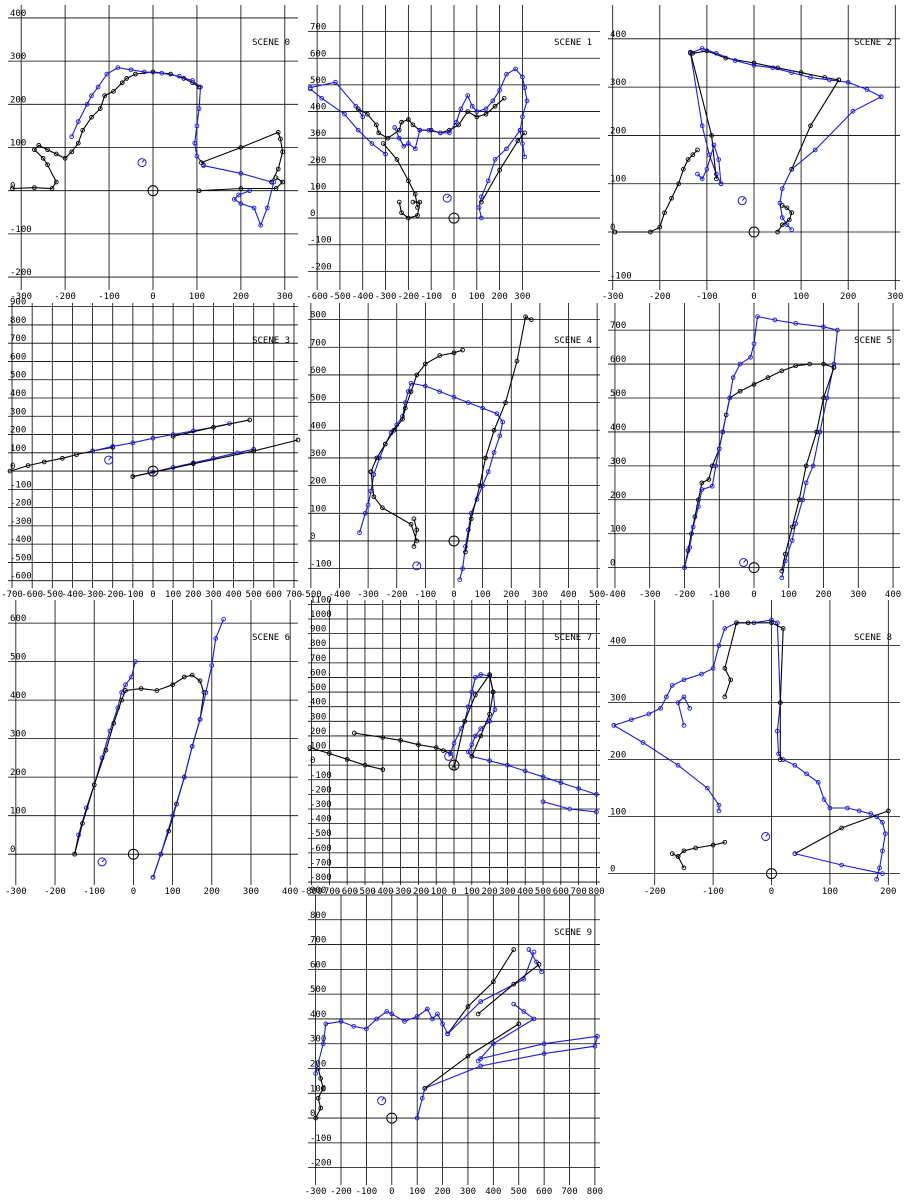 Image resolution: width=904 pixels, height=1202 pixels. What do you see at coordinates (18, 449) in the screenshot?
I see `y-tick-label: 100` at bounding box center [18, 449].